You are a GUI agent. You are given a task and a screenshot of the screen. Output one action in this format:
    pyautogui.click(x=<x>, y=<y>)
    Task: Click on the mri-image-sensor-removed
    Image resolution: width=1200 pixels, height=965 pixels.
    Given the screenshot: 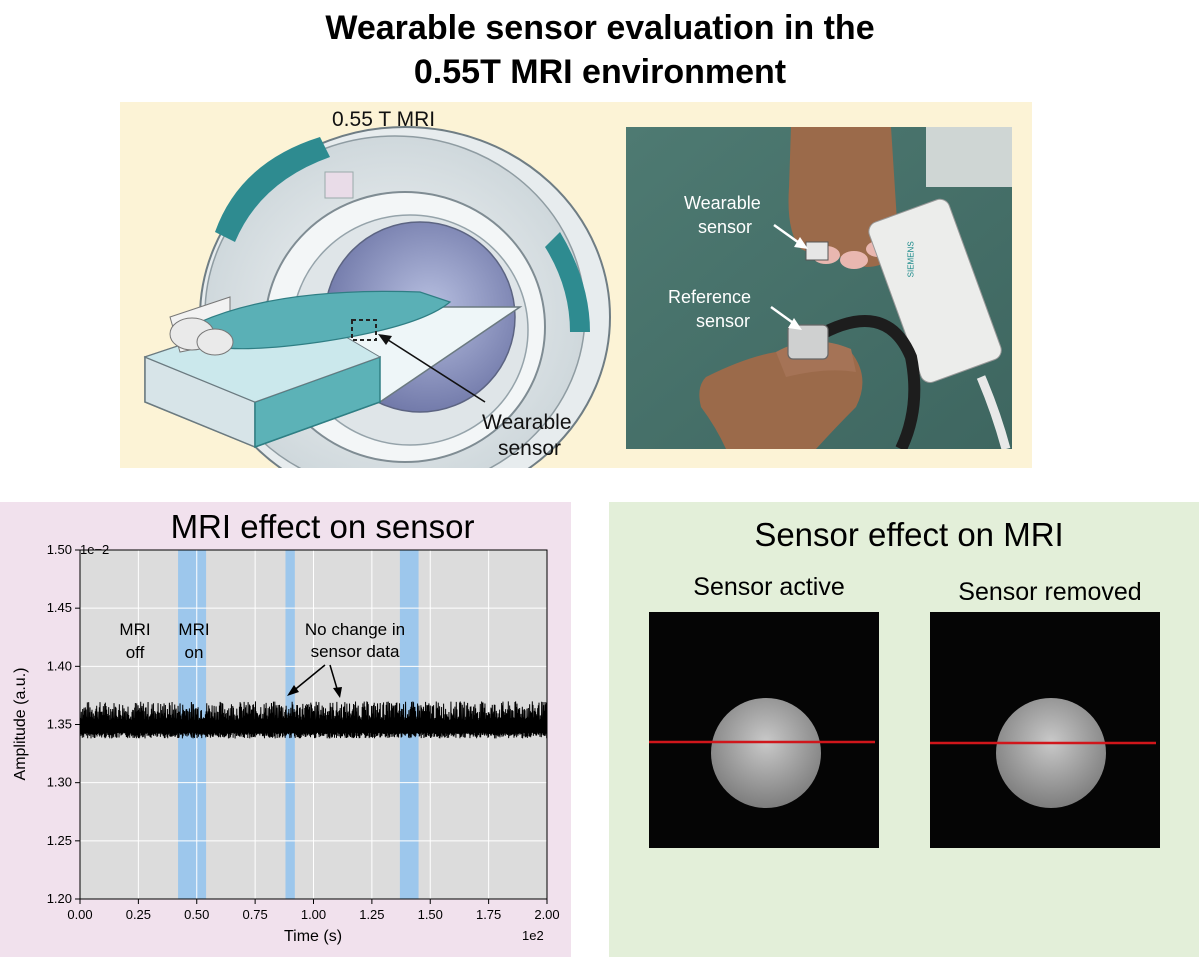 What is the action you would take?
    pyautogui.click(x=1045, y=730)
    